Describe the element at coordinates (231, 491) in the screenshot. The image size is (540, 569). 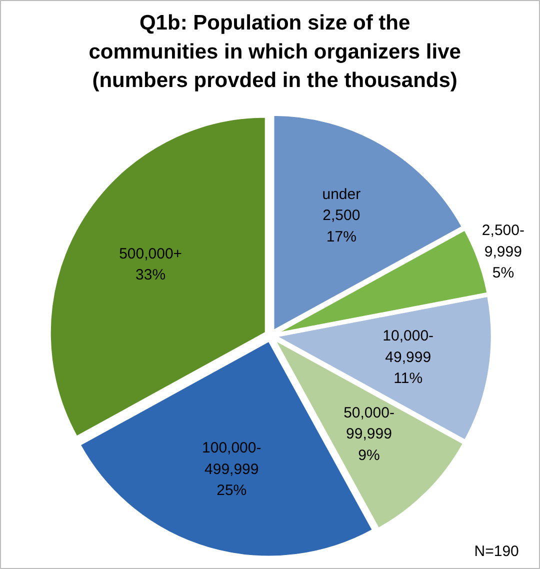
I see `data-label: 25%` at that location.